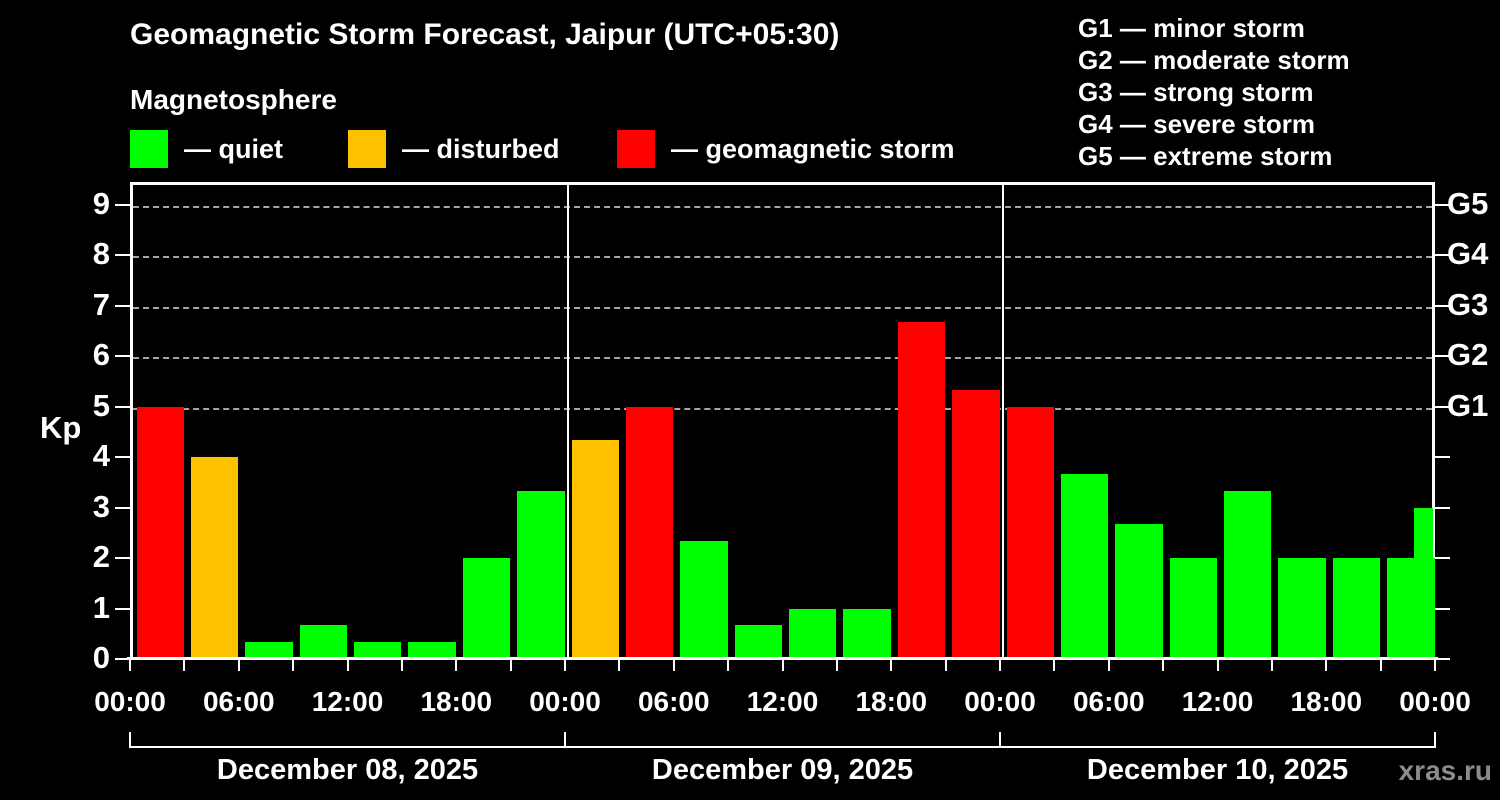 The image size is (1500, 800). I want to click on y-axis-title: Kp, so click(61, 427).